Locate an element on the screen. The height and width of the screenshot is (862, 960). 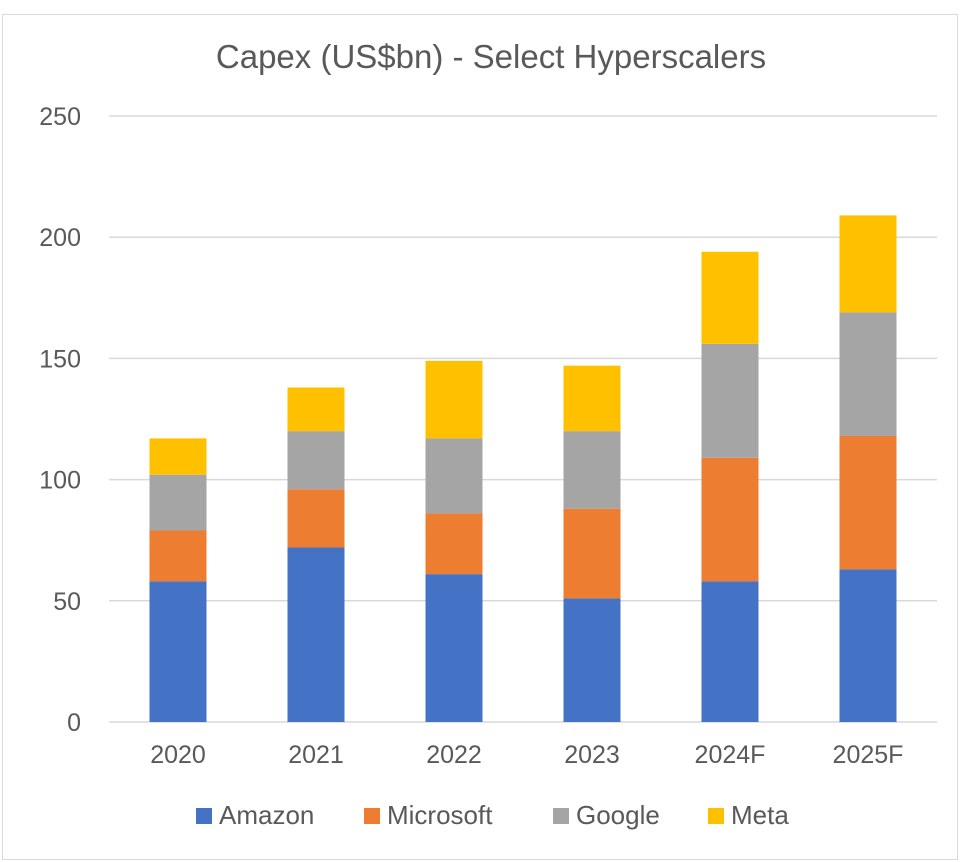
bar-meta-2023 is located at coordinates (592, 398).